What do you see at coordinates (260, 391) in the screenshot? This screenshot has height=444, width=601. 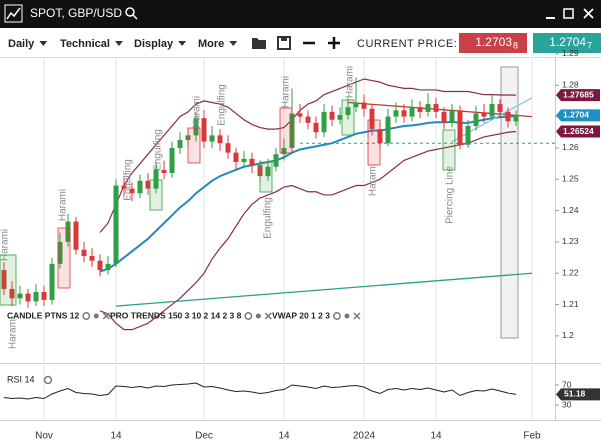 I see `rsi-plot` at bounding box center [260, 391].